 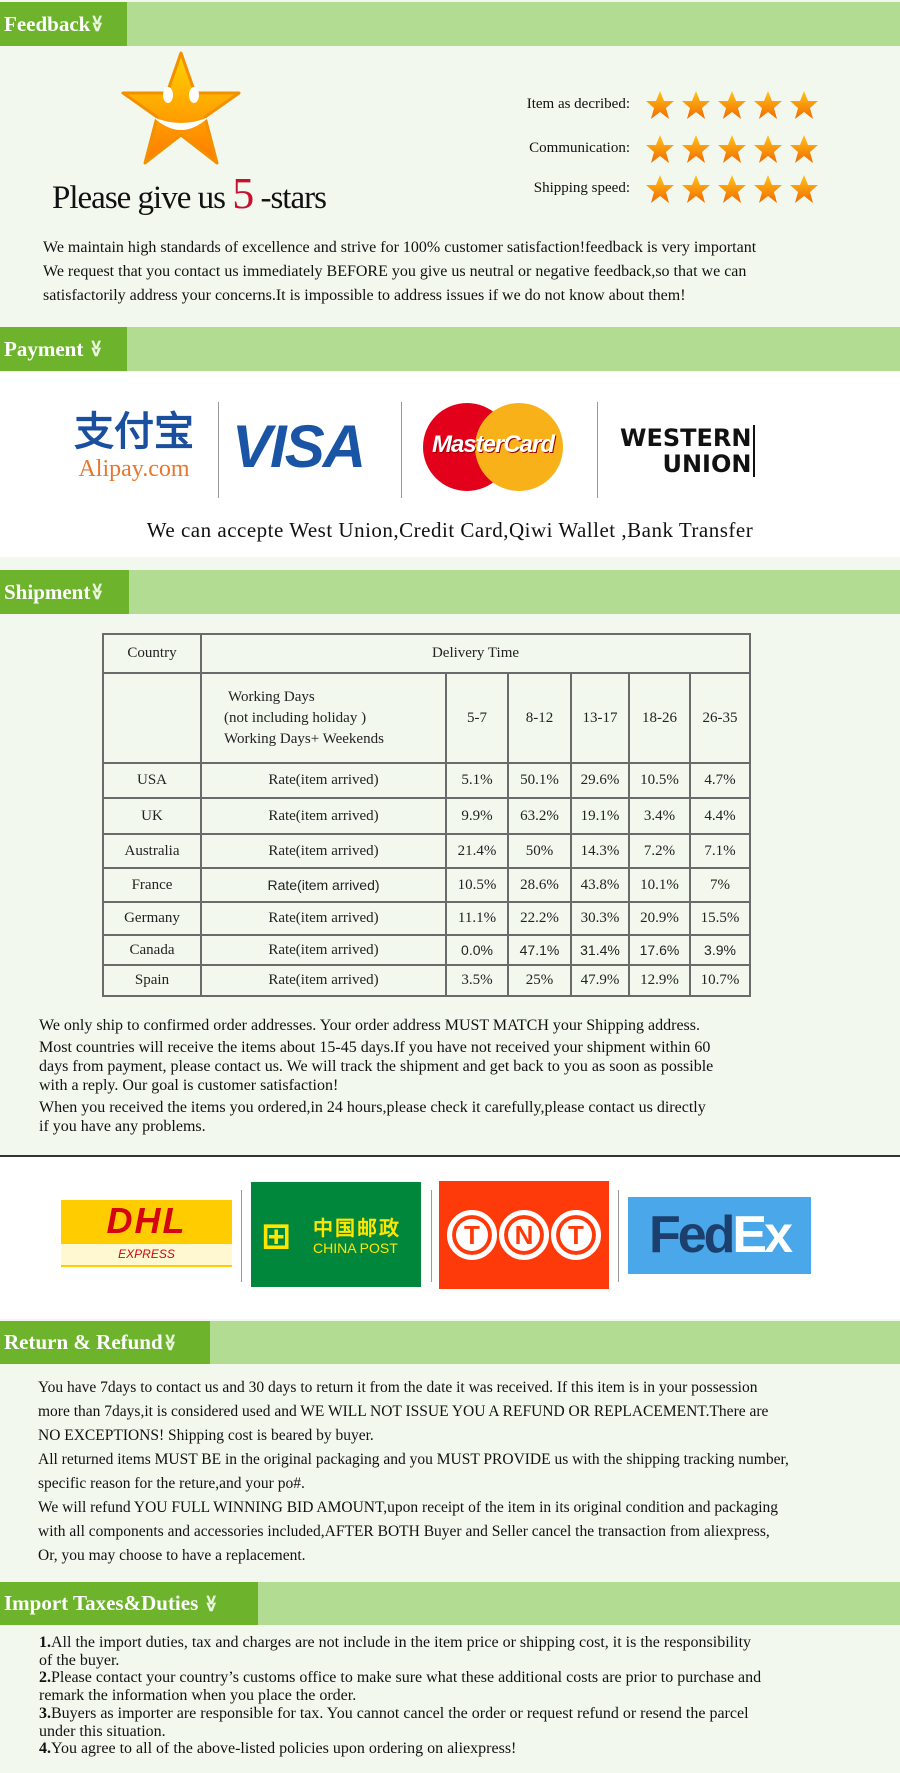 What do you see at coordinates (181, 108) in the screenshot?
I see `smiley-star-icon` at bounding box center [181, 108].